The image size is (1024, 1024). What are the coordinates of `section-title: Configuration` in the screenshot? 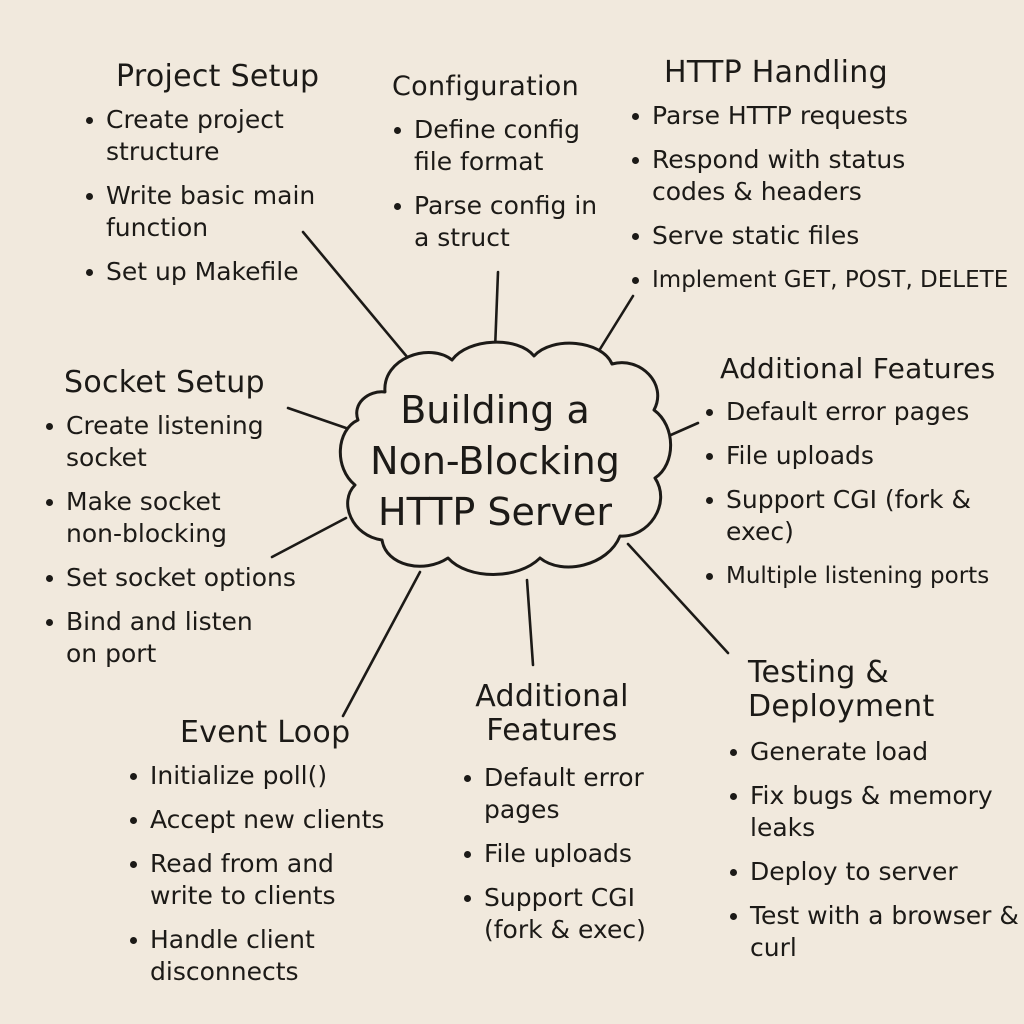 It's located at (486, 86).